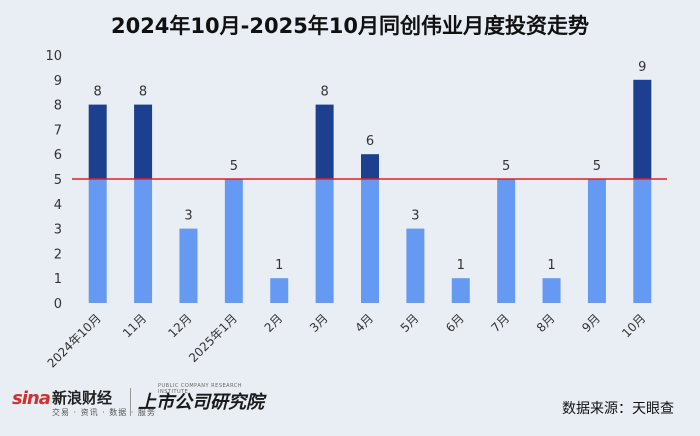 This screenshot has width=700, height=436. I want to click on sina-name: 新浪财经, so click(82, 398).